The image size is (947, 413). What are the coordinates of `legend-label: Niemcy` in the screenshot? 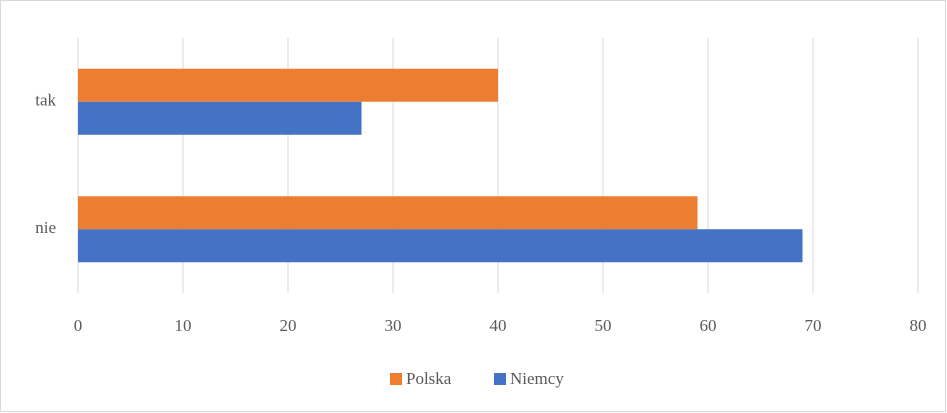 It's located at (537, 378).